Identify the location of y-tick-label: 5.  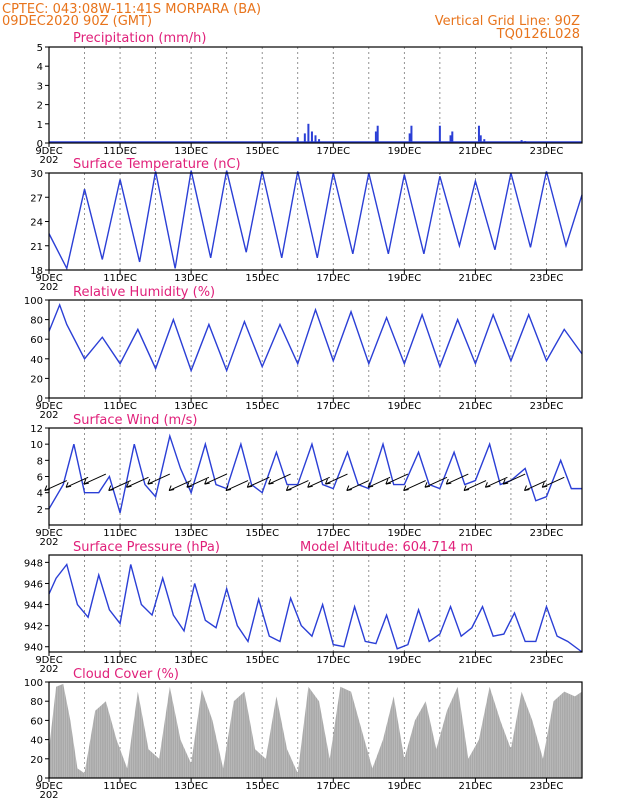
(40, 48).